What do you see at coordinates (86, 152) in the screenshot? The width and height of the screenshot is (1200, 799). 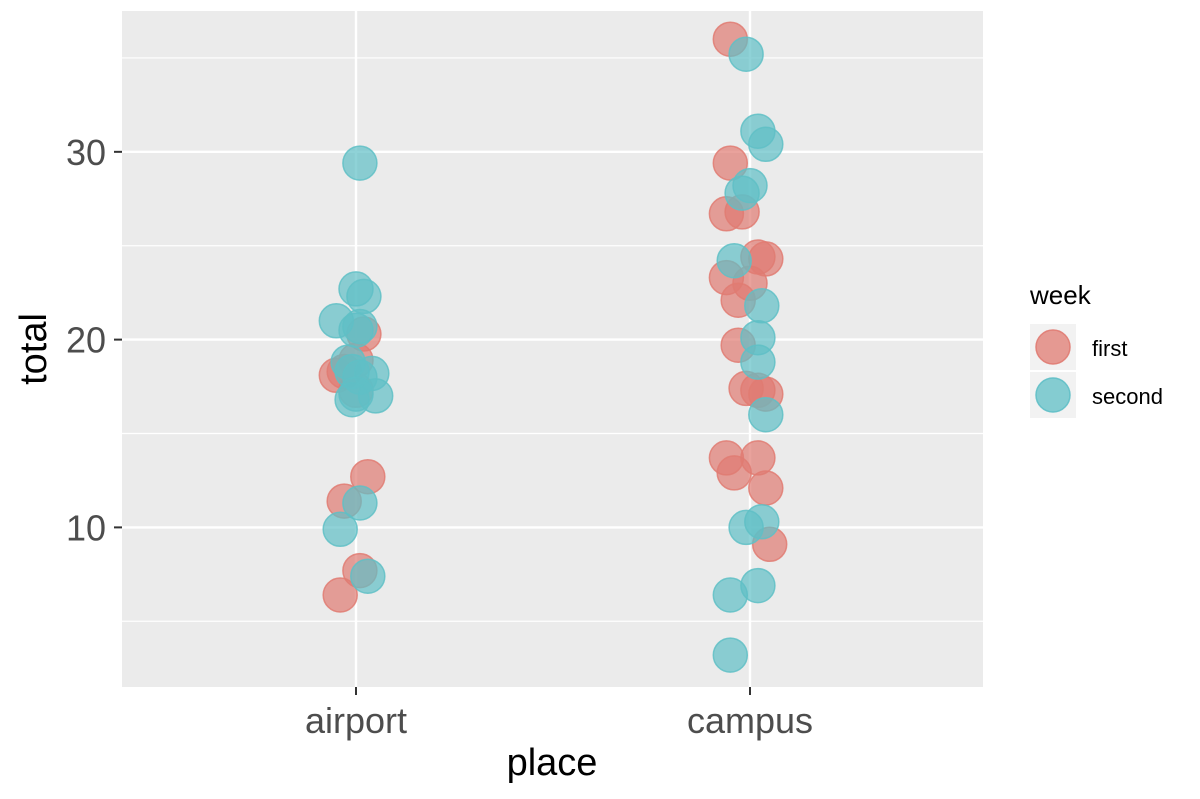 I see `y-tick-label: 30` at bounding box center [86, 152].